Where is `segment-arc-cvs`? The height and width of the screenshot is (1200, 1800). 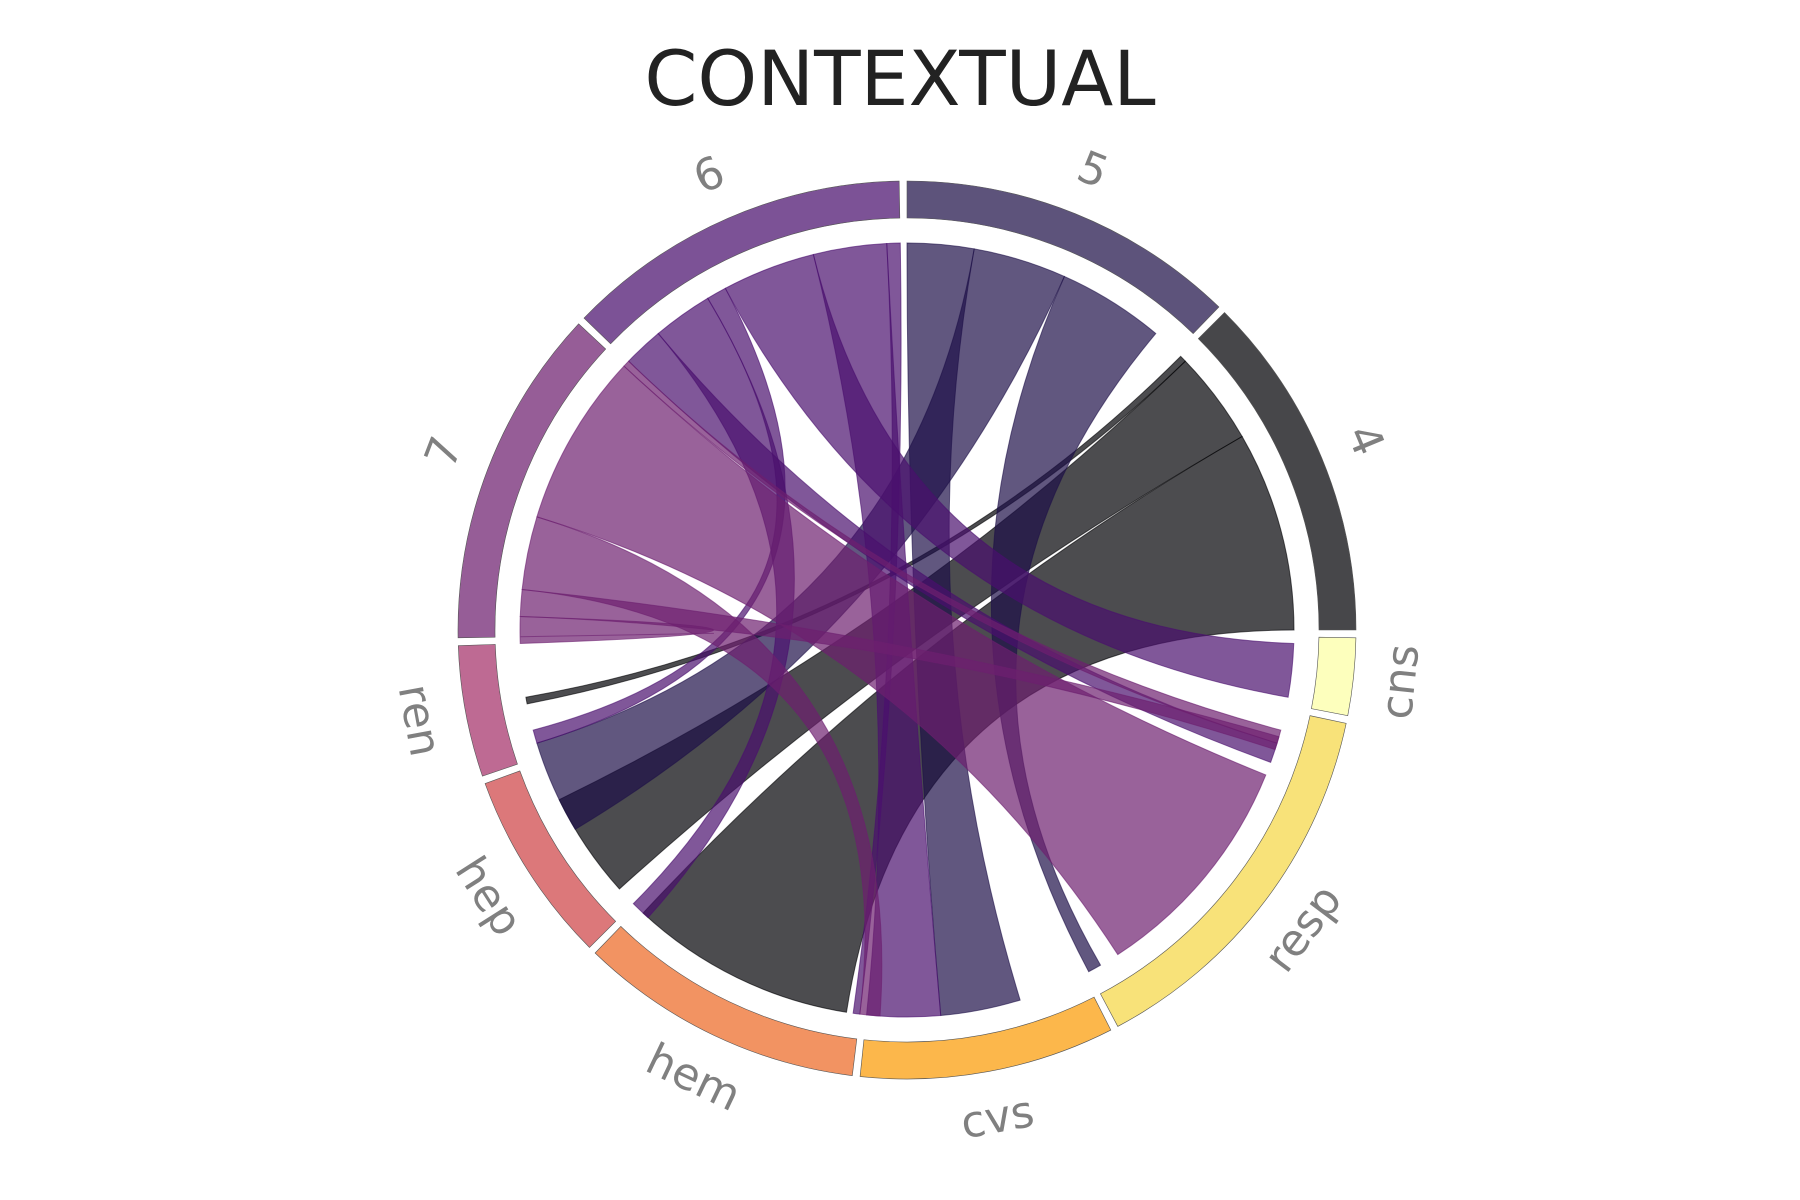 segment-arc-cvs is located at coordinates (985, 1038).